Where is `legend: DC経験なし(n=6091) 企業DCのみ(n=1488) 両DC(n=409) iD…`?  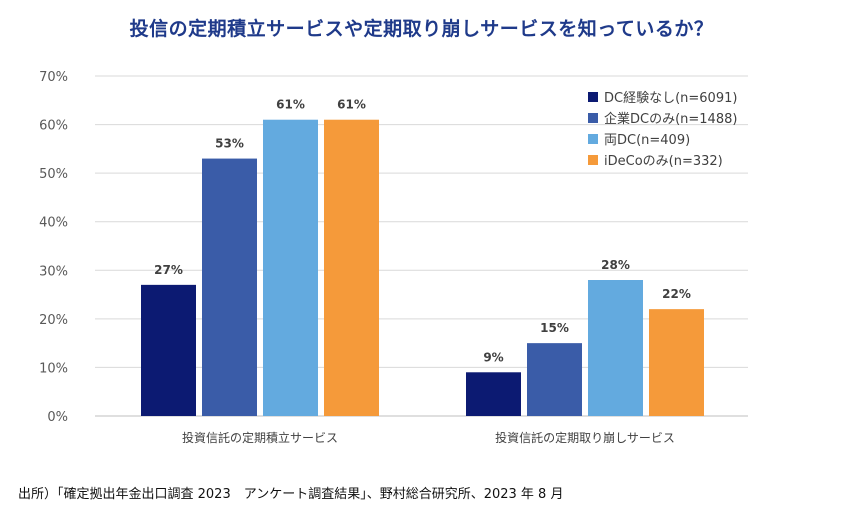 legend: DC経験なし(n=6091) 企業DCのみ(n=1488) 両DC(n=409) iD… is located at coordinates (662, 130).